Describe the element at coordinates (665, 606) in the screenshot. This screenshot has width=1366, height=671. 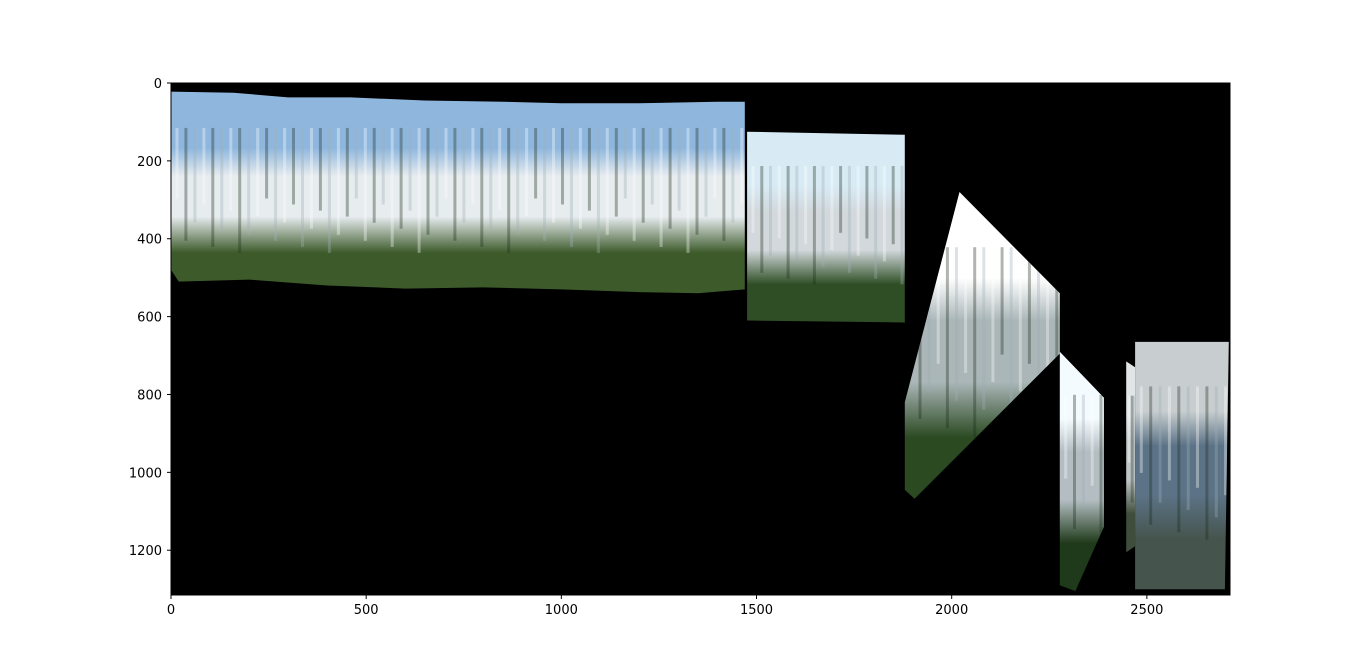
I see `x-axis: 0 500 1000 1500 2000 2500` at that location.